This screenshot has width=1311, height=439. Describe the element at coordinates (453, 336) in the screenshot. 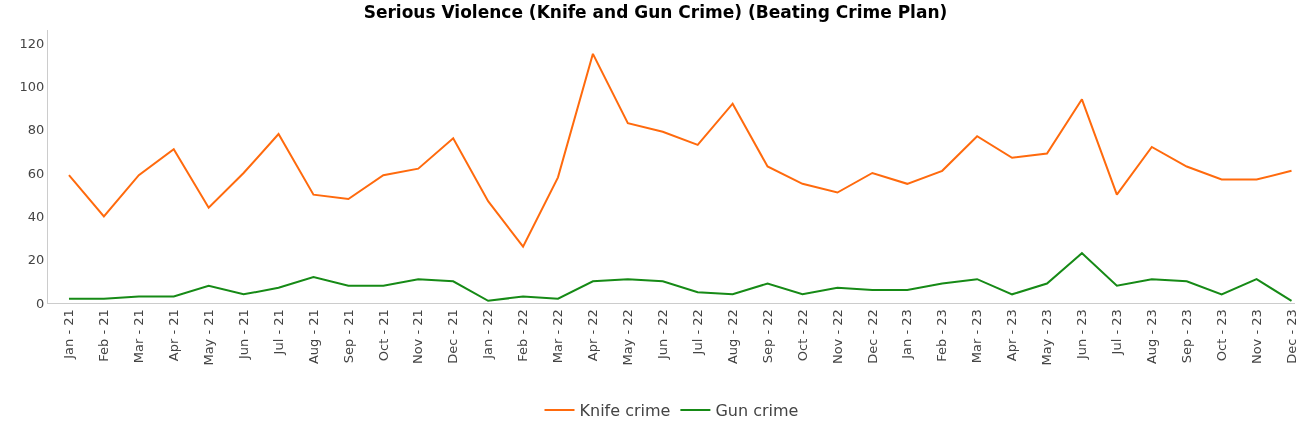

I see `x-tick-label: Dec - 21` at that location.